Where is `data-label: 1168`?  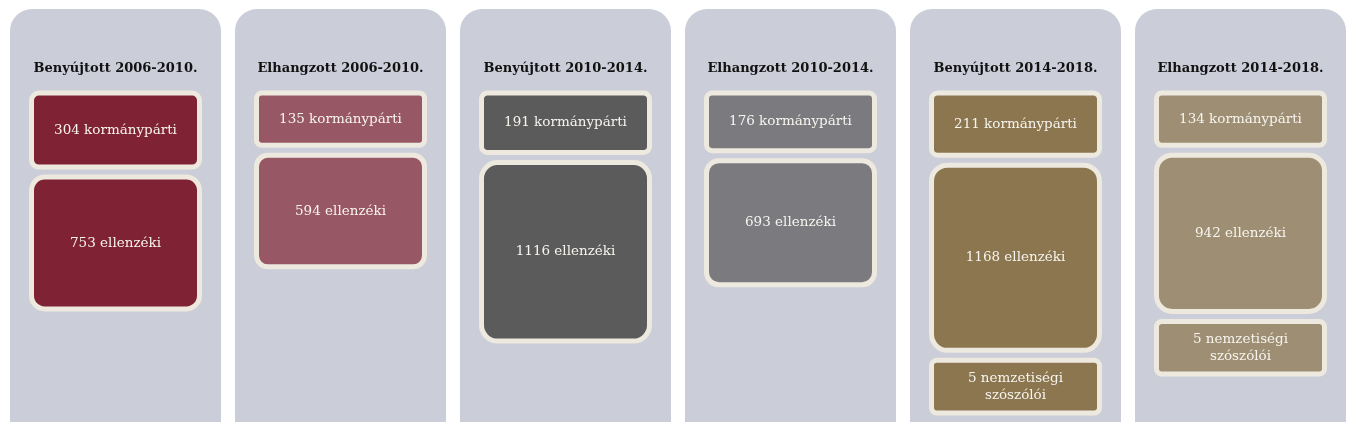
data-label: 1168 is located at coordinates (983, 256).